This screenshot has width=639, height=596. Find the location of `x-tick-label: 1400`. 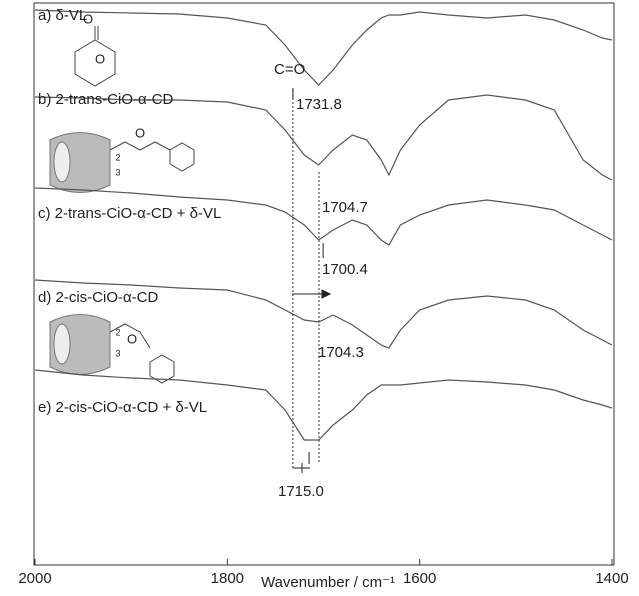

x-tick-label: 1400 is located at coordinates (611, 578).